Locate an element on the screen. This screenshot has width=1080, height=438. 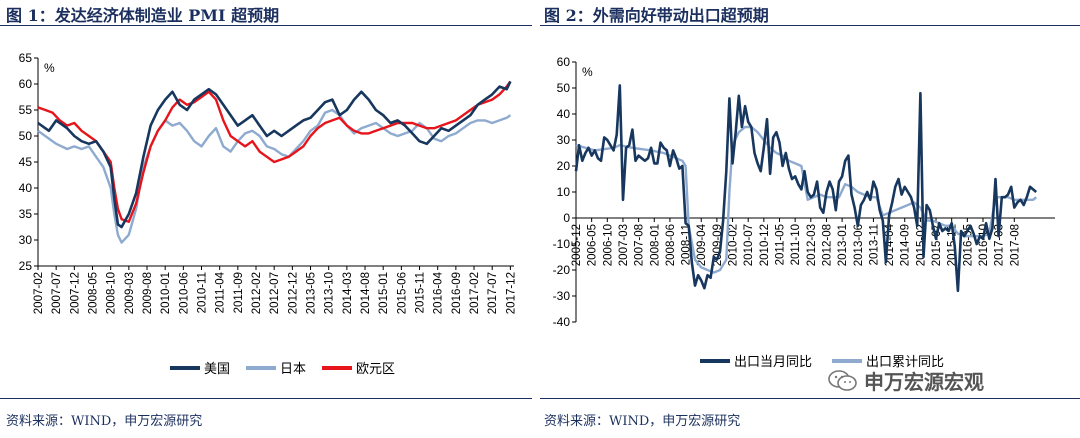
left-x-tick-label: 2016-09 is located at coordinates (457, 293).